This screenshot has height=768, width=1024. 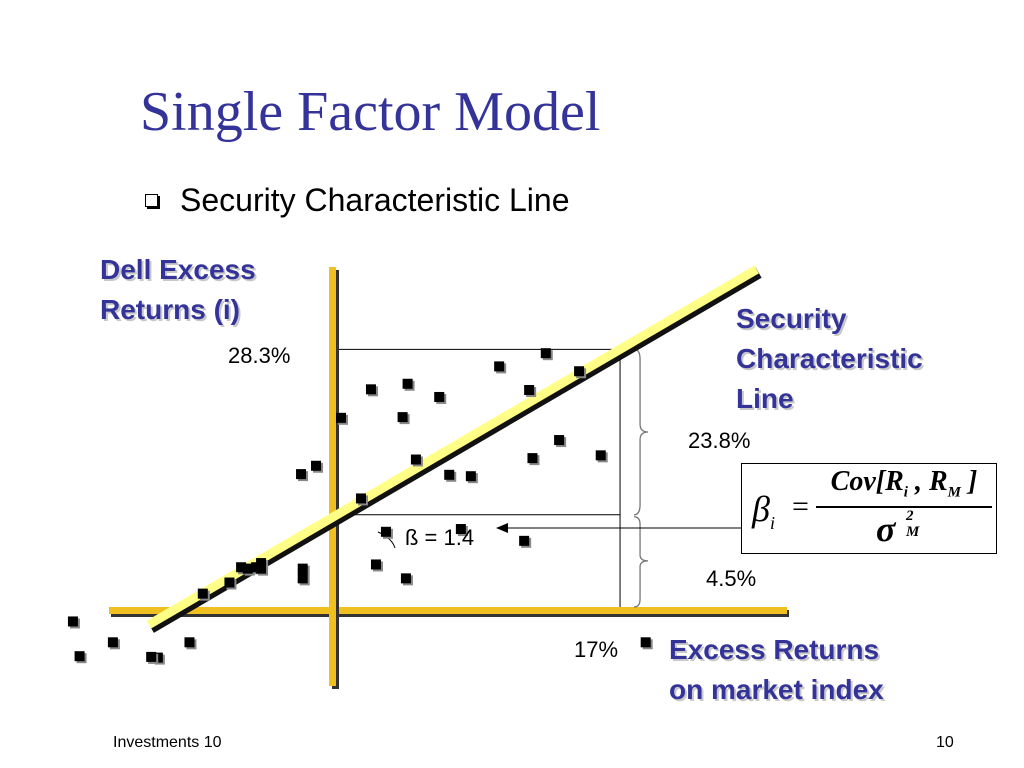 I want to click on y-axis, so click(x=332, y=476).